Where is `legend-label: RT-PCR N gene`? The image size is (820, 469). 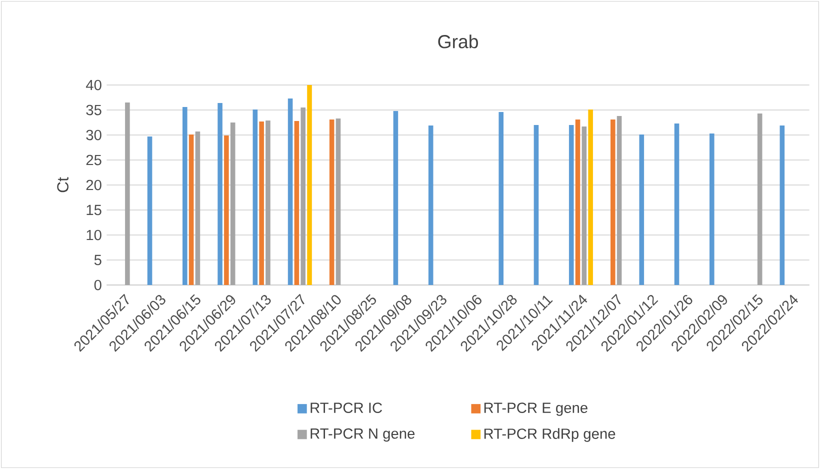 legend-label: RT-PCR N gene is located at coordinates (362, 435).